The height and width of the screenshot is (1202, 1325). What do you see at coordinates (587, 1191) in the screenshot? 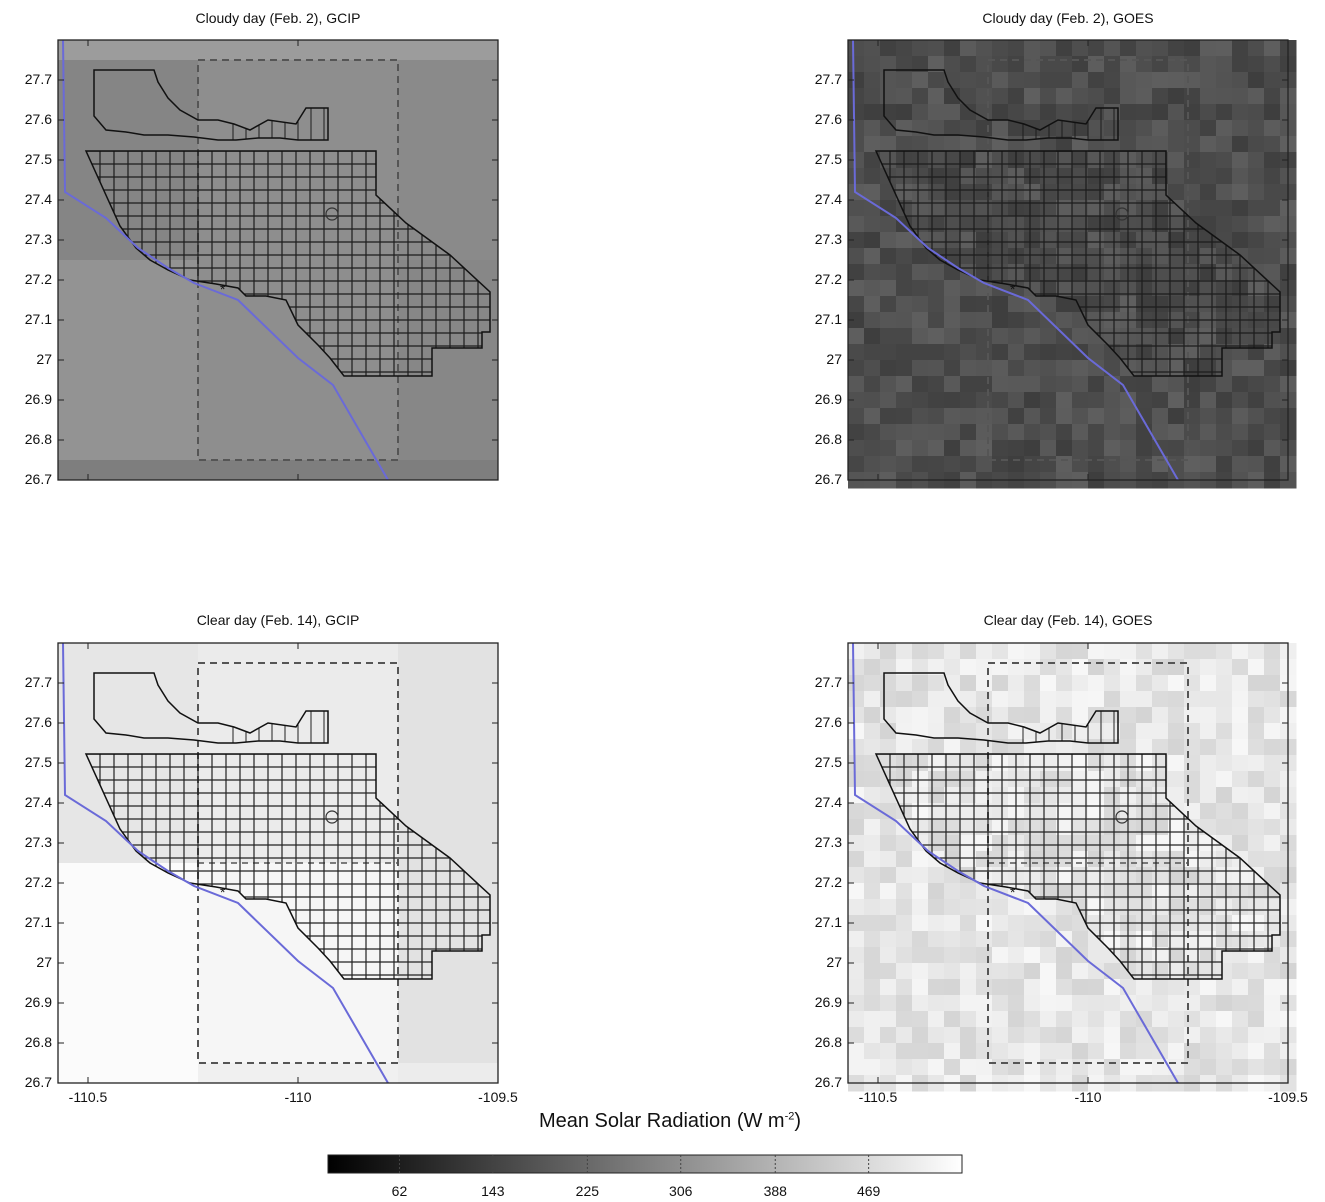
I see `colorbar-tick-label: 225` at bounding box center [587, 1191].